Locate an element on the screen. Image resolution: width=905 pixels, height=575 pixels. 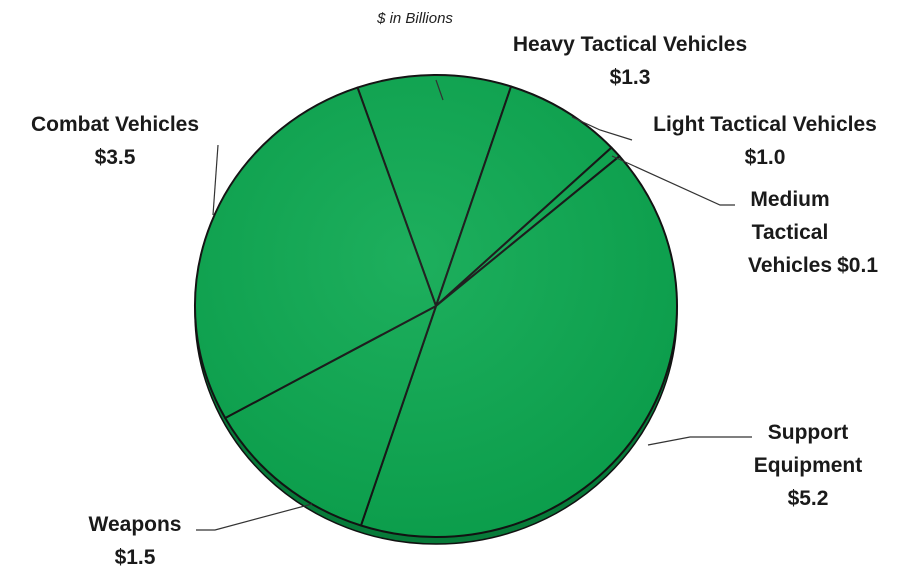
value-label: $1.5 is located at coordinates (135, 557).